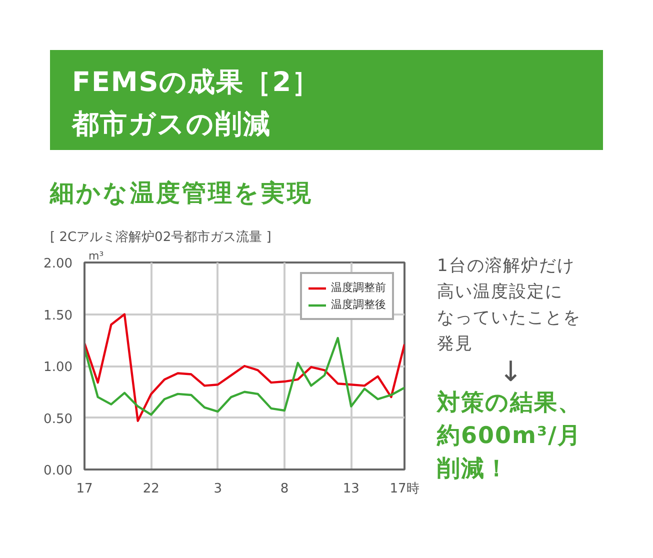 This screenshot has width=653, height=558. I want to click on chart-subtitle: 細かな温度管理を実現, so click(181, 193).